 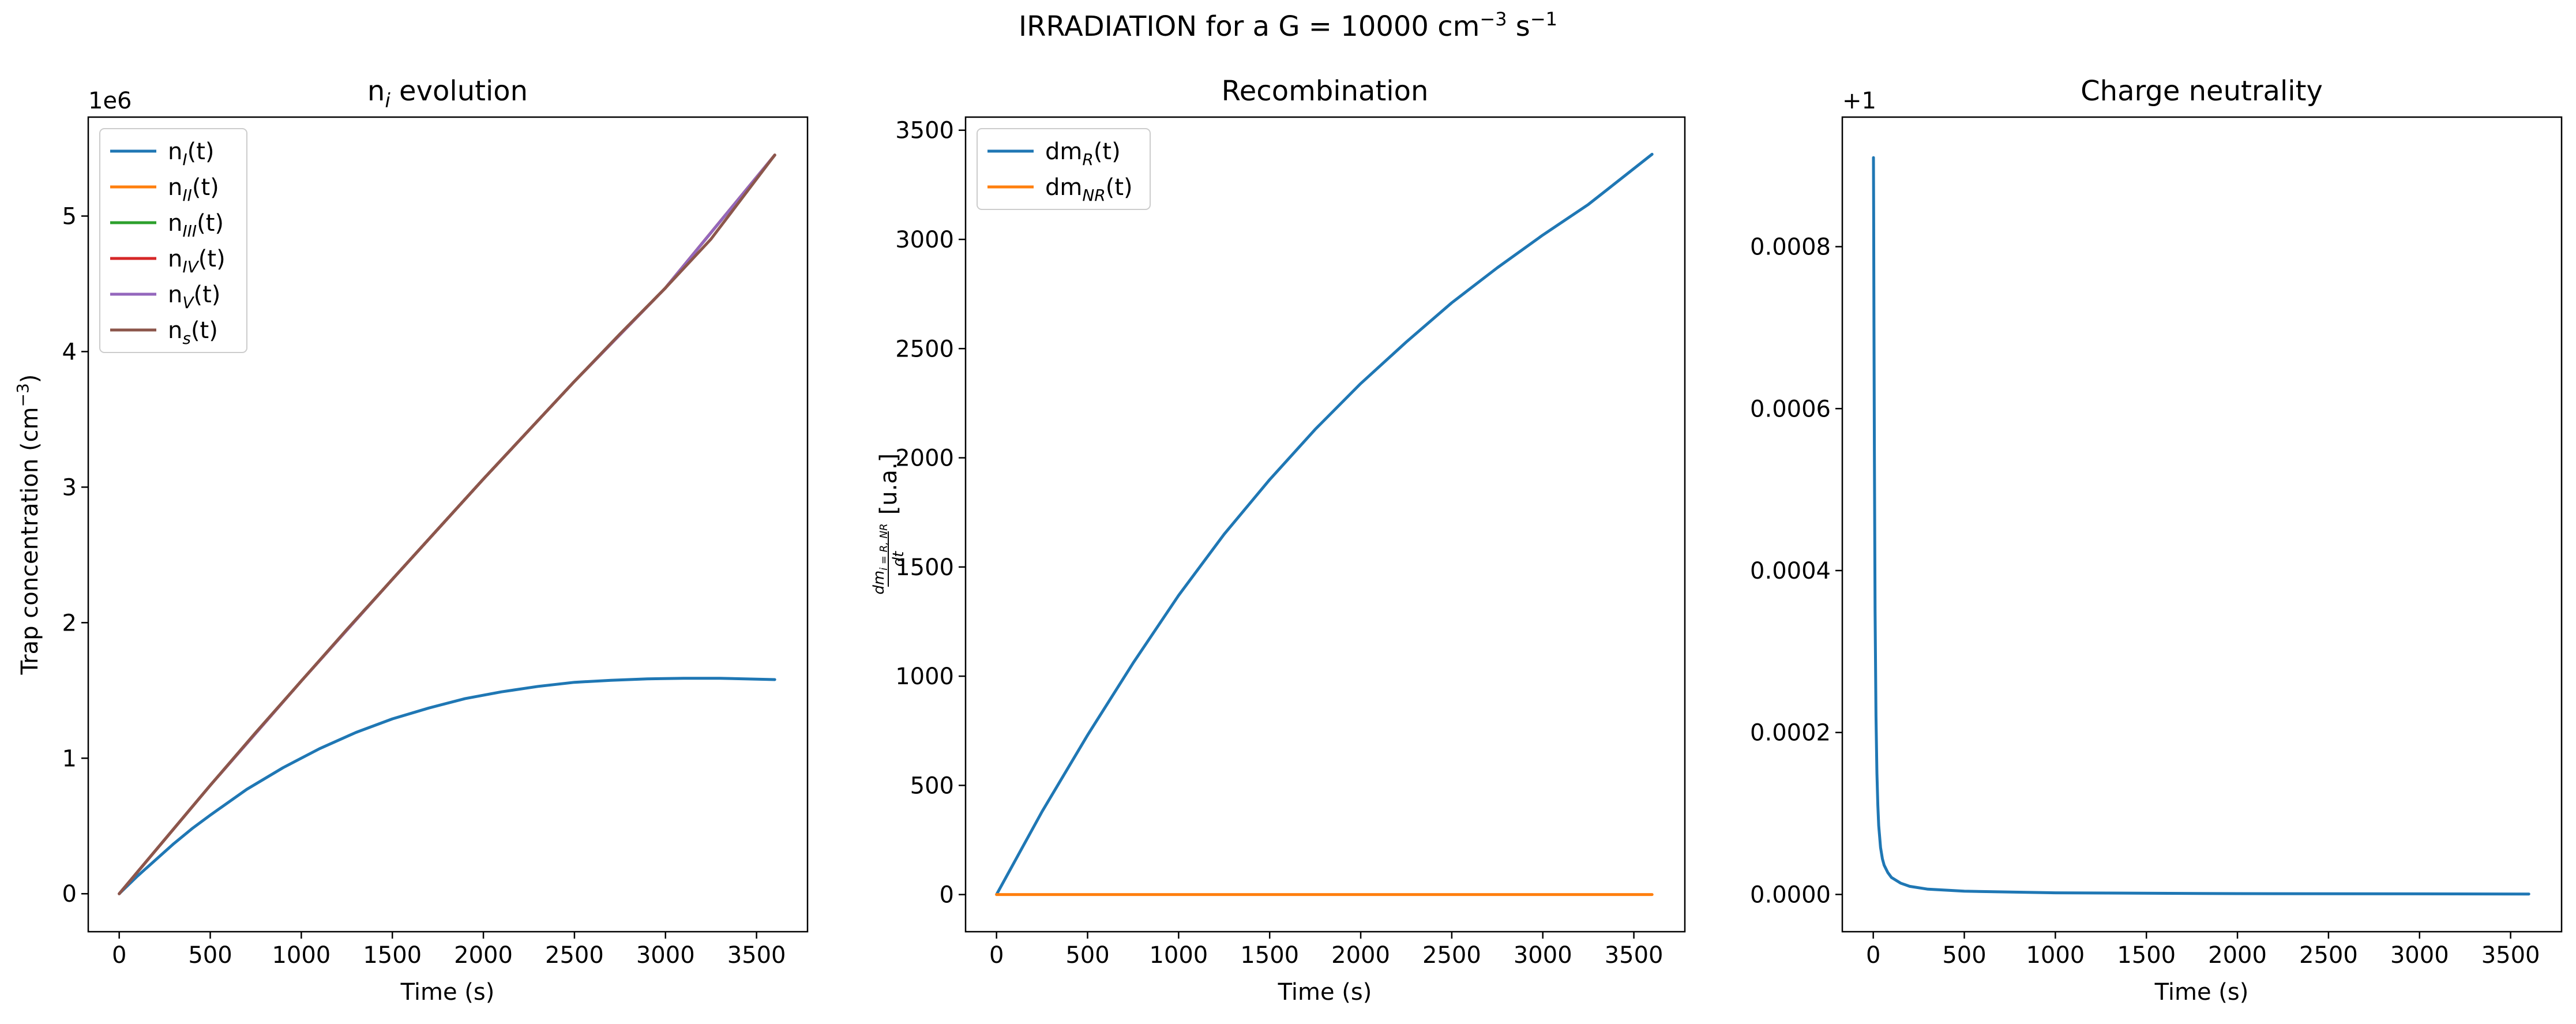 What do you see at coordinates (899, 559) in the screenshot?
I see `y-label-denominator: dt` at bounding box center [899, 559].